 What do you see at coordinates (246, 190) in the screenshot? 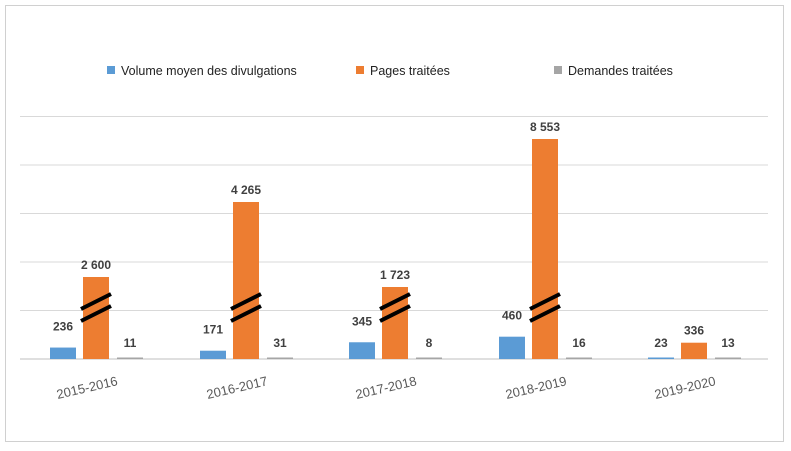
I see `data-label: 4 265` at bounding box center [246, 190].